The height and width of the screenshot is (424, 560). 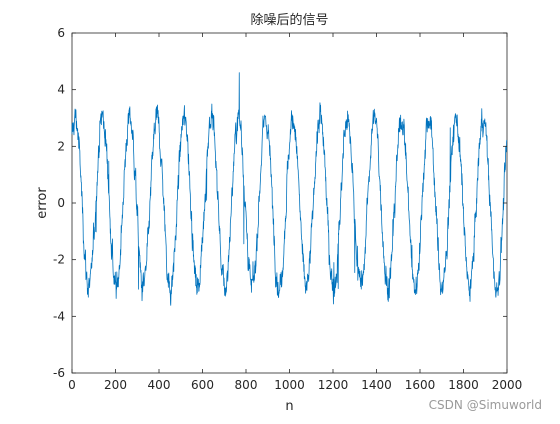 I want to click on y-tick-label: 2, so click(x=61, y=146).